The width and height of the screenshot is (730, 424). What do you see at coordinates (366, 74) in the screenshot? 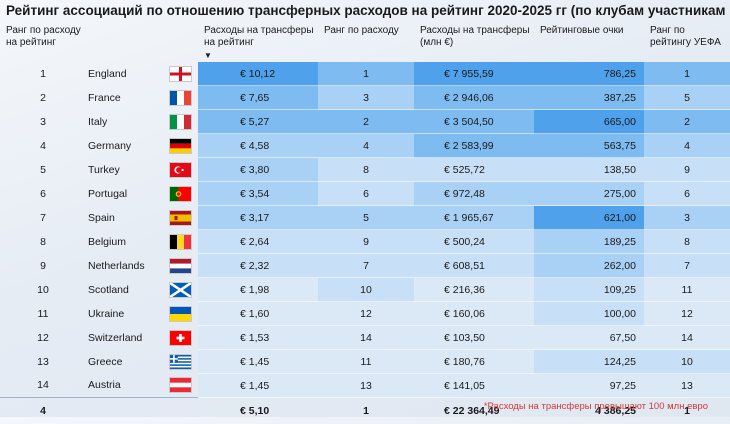
I see `row-fee-rank: 1` at bounding box center [366, 74].